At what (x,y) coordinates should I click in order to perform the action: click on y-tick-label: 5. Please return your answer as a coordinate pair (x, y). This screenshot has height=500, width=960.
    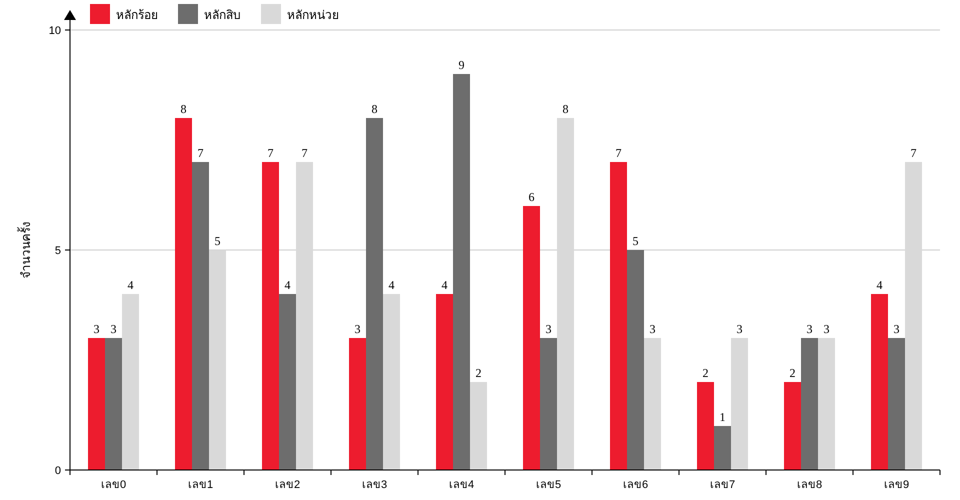
    Looking at the image, I should click on (57, 251).